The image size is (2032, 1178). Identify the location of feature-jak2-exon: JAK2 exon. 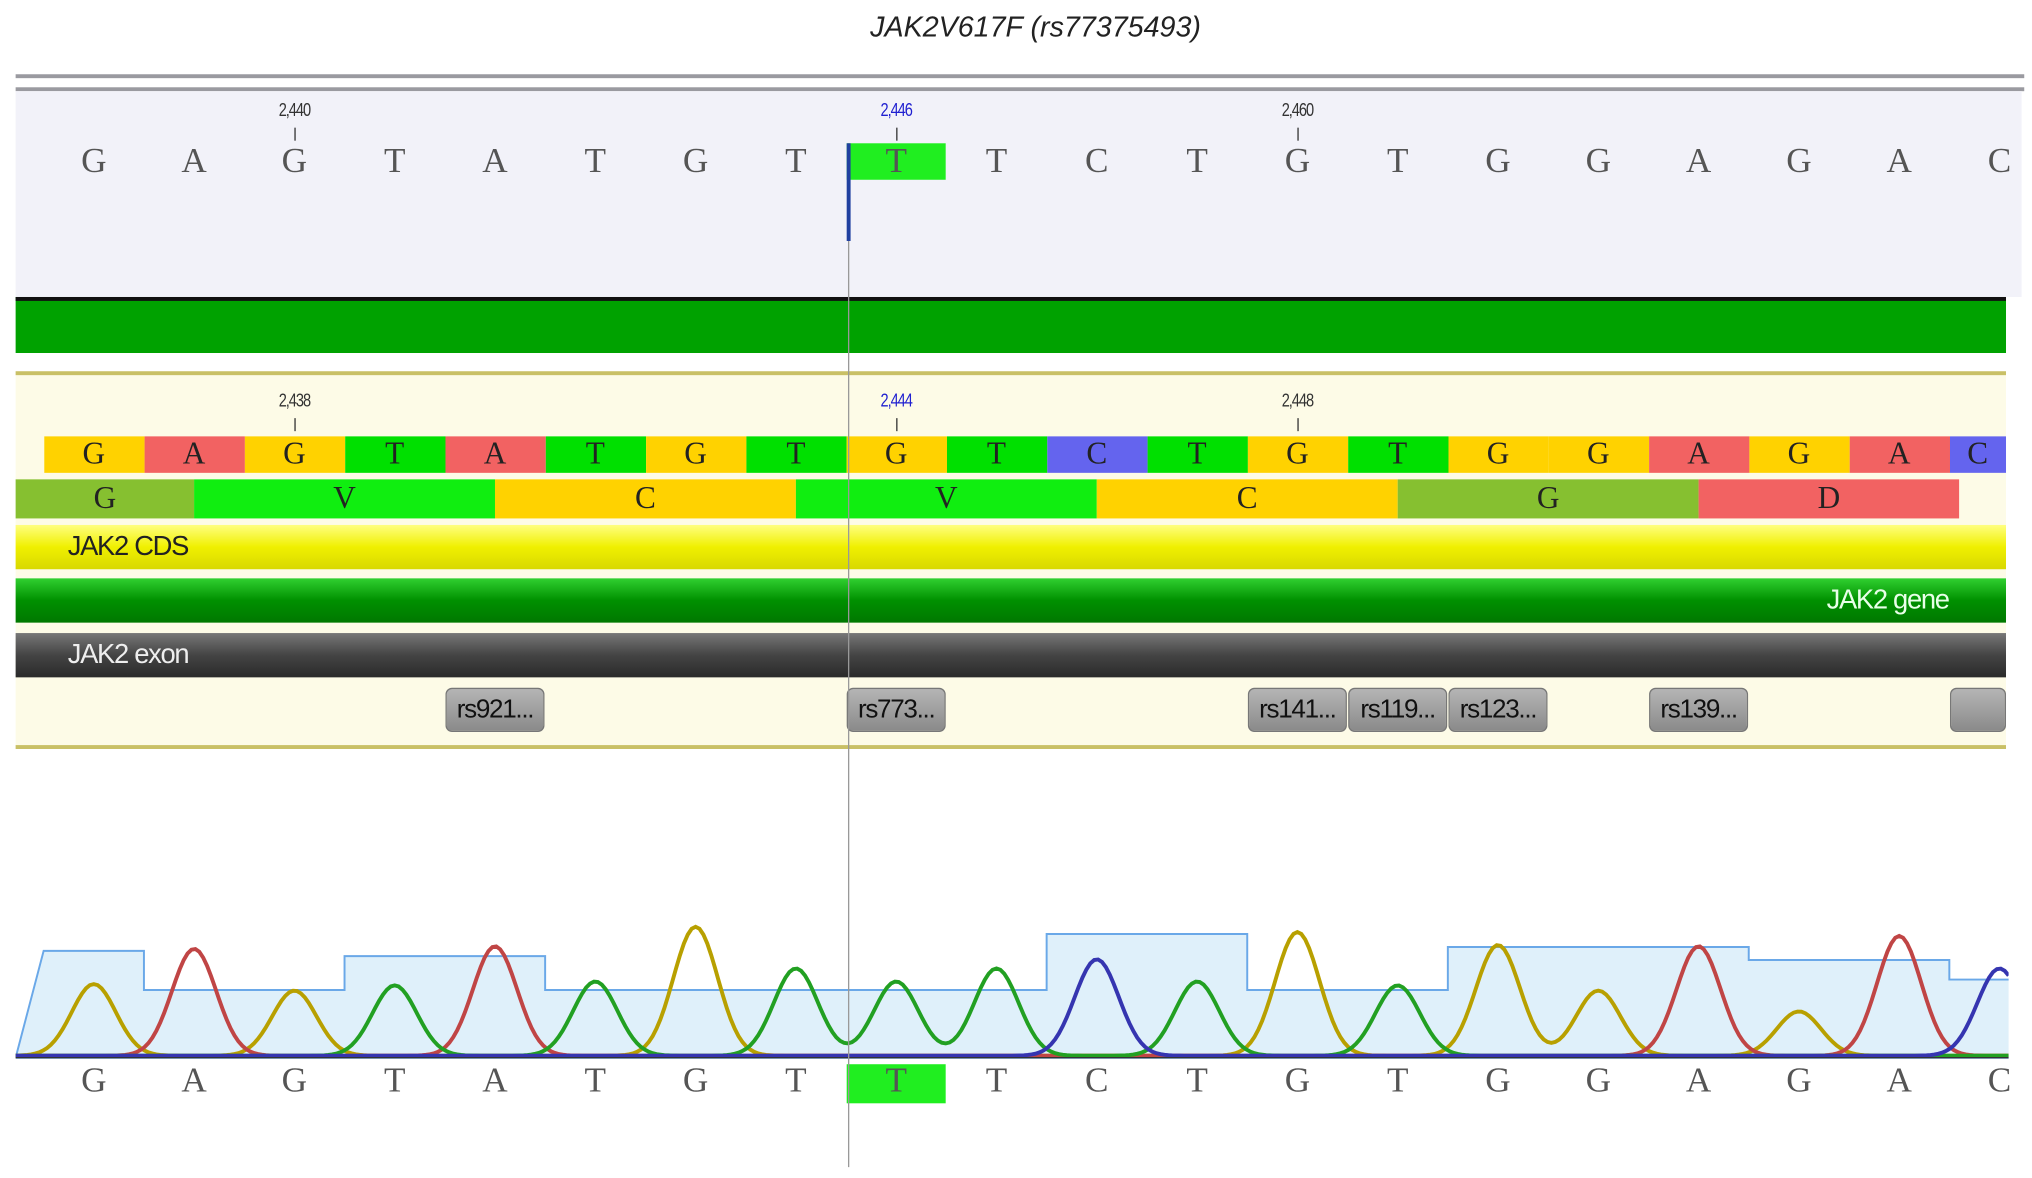
(1011, 655).